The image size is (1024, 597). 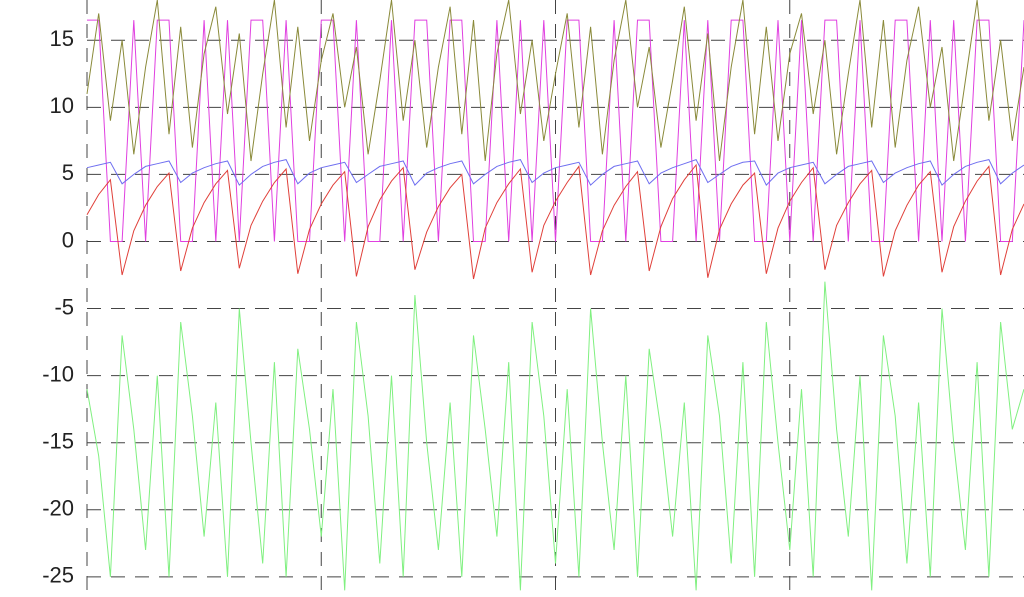 I want to click on y-tick-label: -20, so click(x=58, y=508).